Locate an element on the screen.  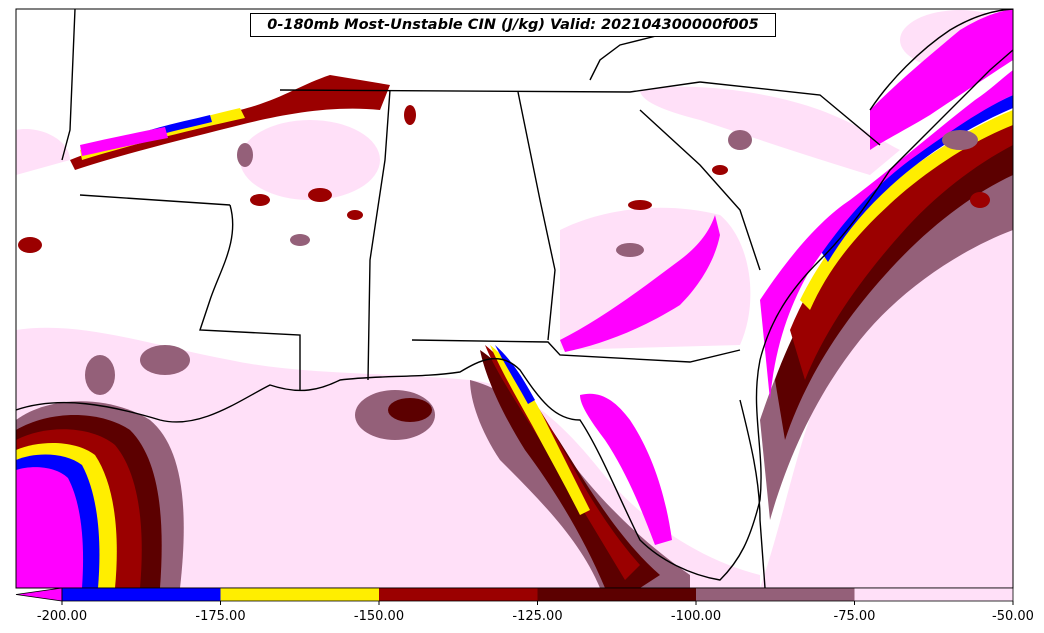
colorbar-tick-label: -175.00 is located at coordinates (220, 616).